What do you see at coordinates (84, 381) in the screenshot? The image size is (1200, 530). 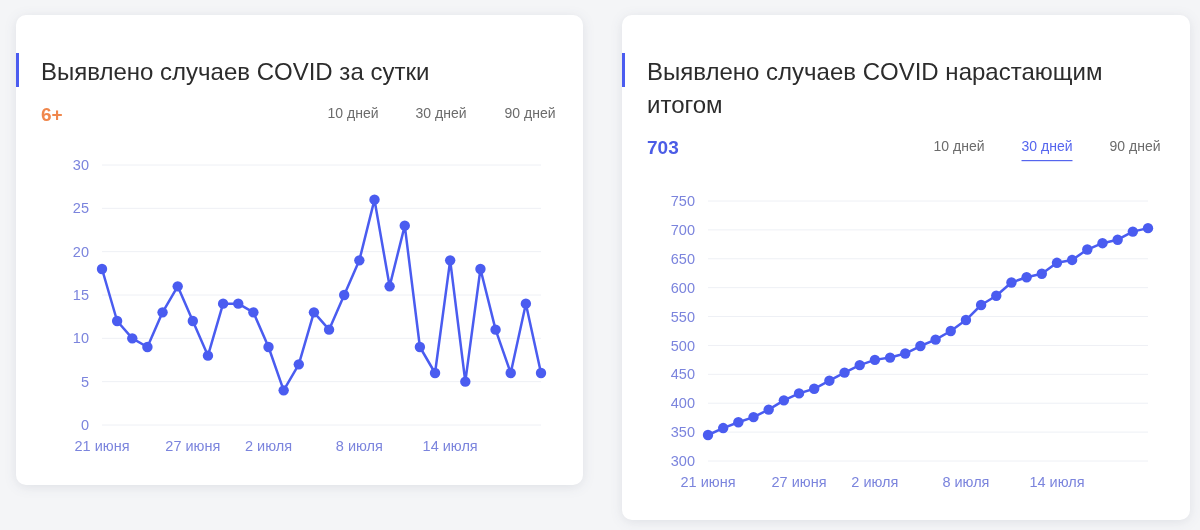 I see `y-tick-label: 5` at bounding box center [84, 381].